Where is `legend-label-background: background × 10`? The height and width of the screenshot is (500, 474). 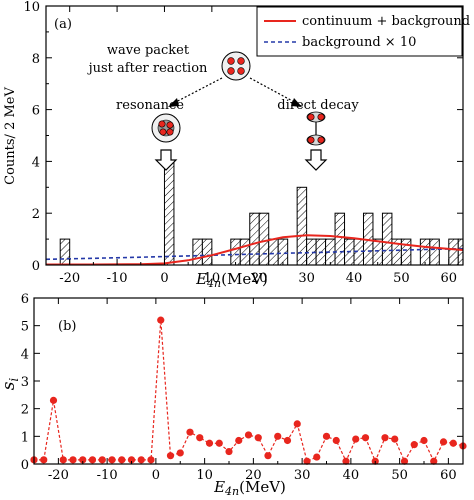
legend-label-background: background × 10 is located at coordinates (359, 42).